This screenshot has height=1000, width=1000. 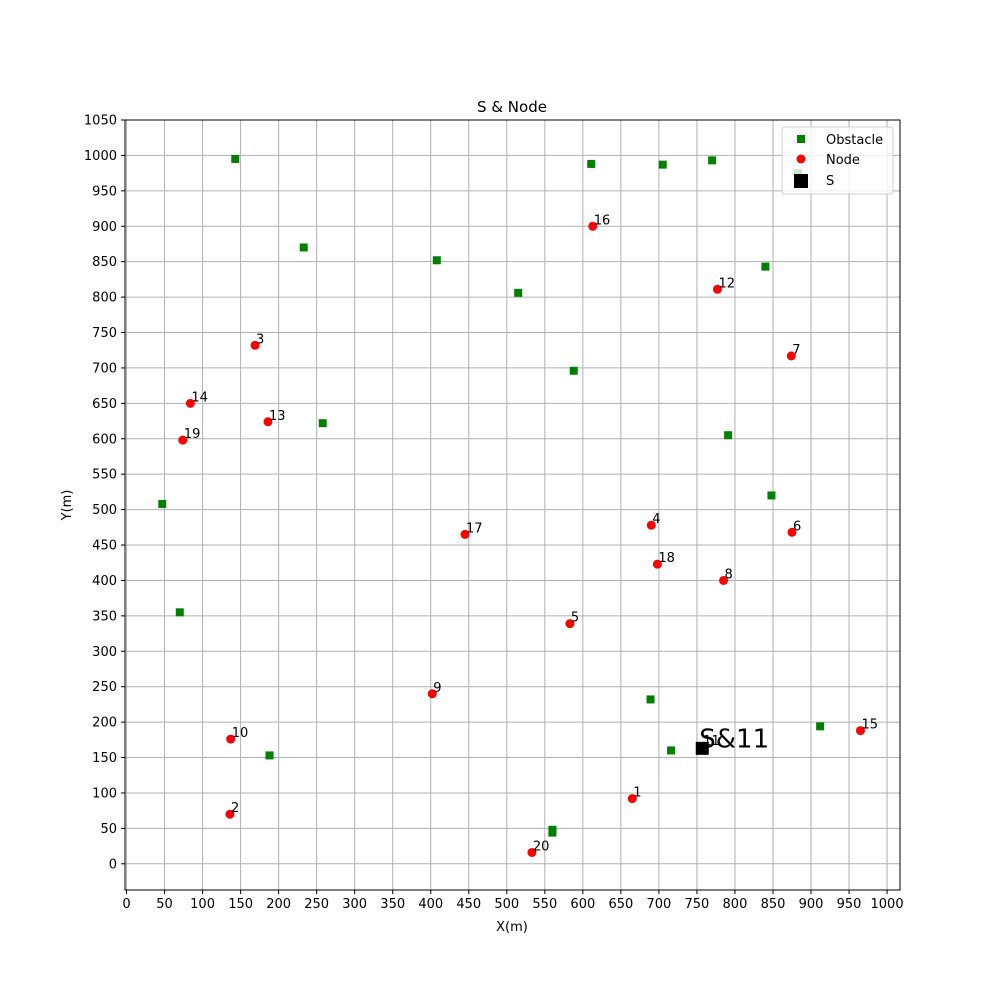 I want to click on y-tick-label: 0, so click(x=113, y=864).